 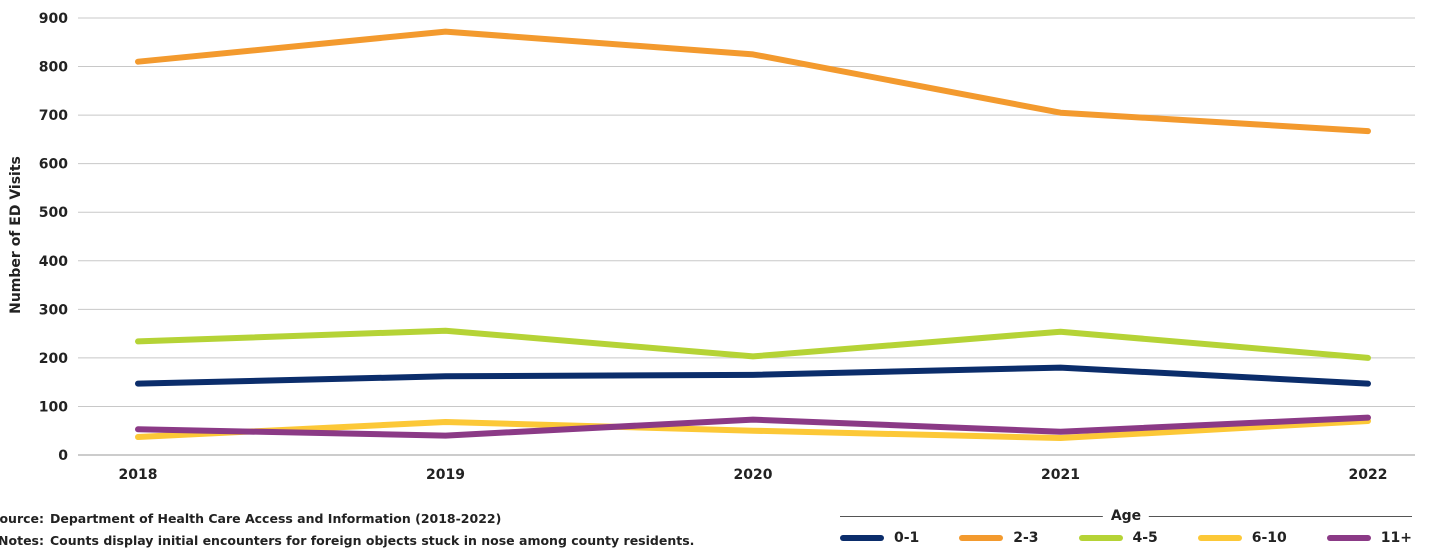 What do you see at coordinates (1368, 475) in the screenshot?
I see `x-tick-label: 2022` at bounding box center [1368, 475].